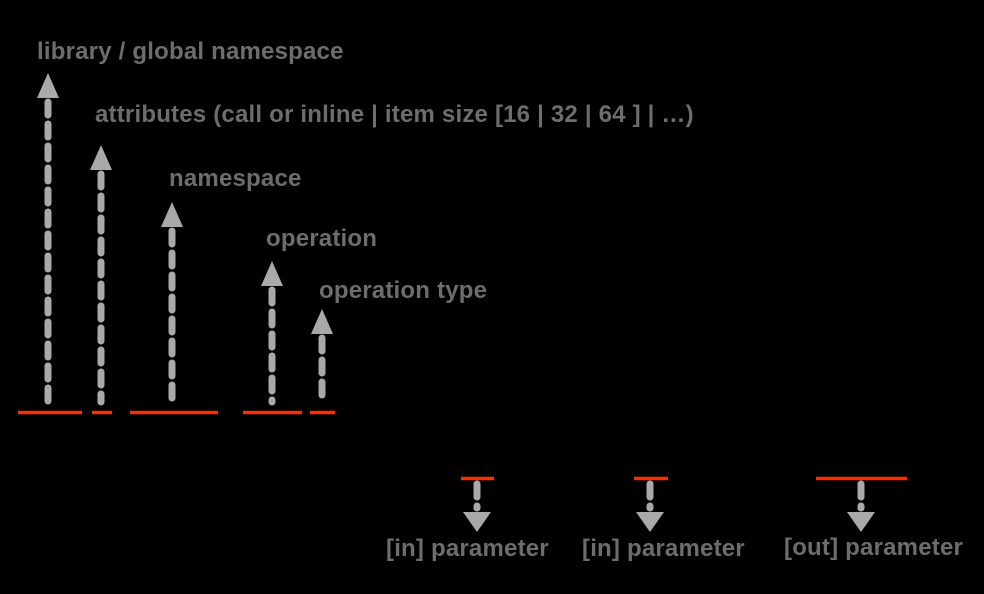 The height and width of the screenshot is (594, 984). What do you see at coordinates (48, 239) in the screenshot?
I see `up-arrow-library-global-namespace` at bounding box center [48, 239].